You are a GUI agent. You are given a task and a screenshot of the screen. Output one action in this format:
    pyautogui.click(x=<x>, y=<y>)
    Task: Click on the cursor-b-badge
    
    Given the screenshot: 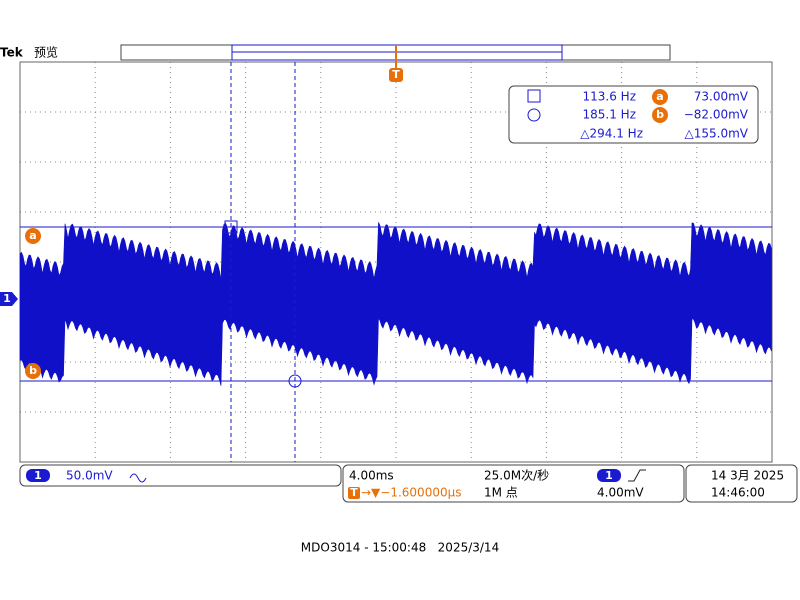 What is the action you would take?
    pyautogui.click(x=33, y=371)
    